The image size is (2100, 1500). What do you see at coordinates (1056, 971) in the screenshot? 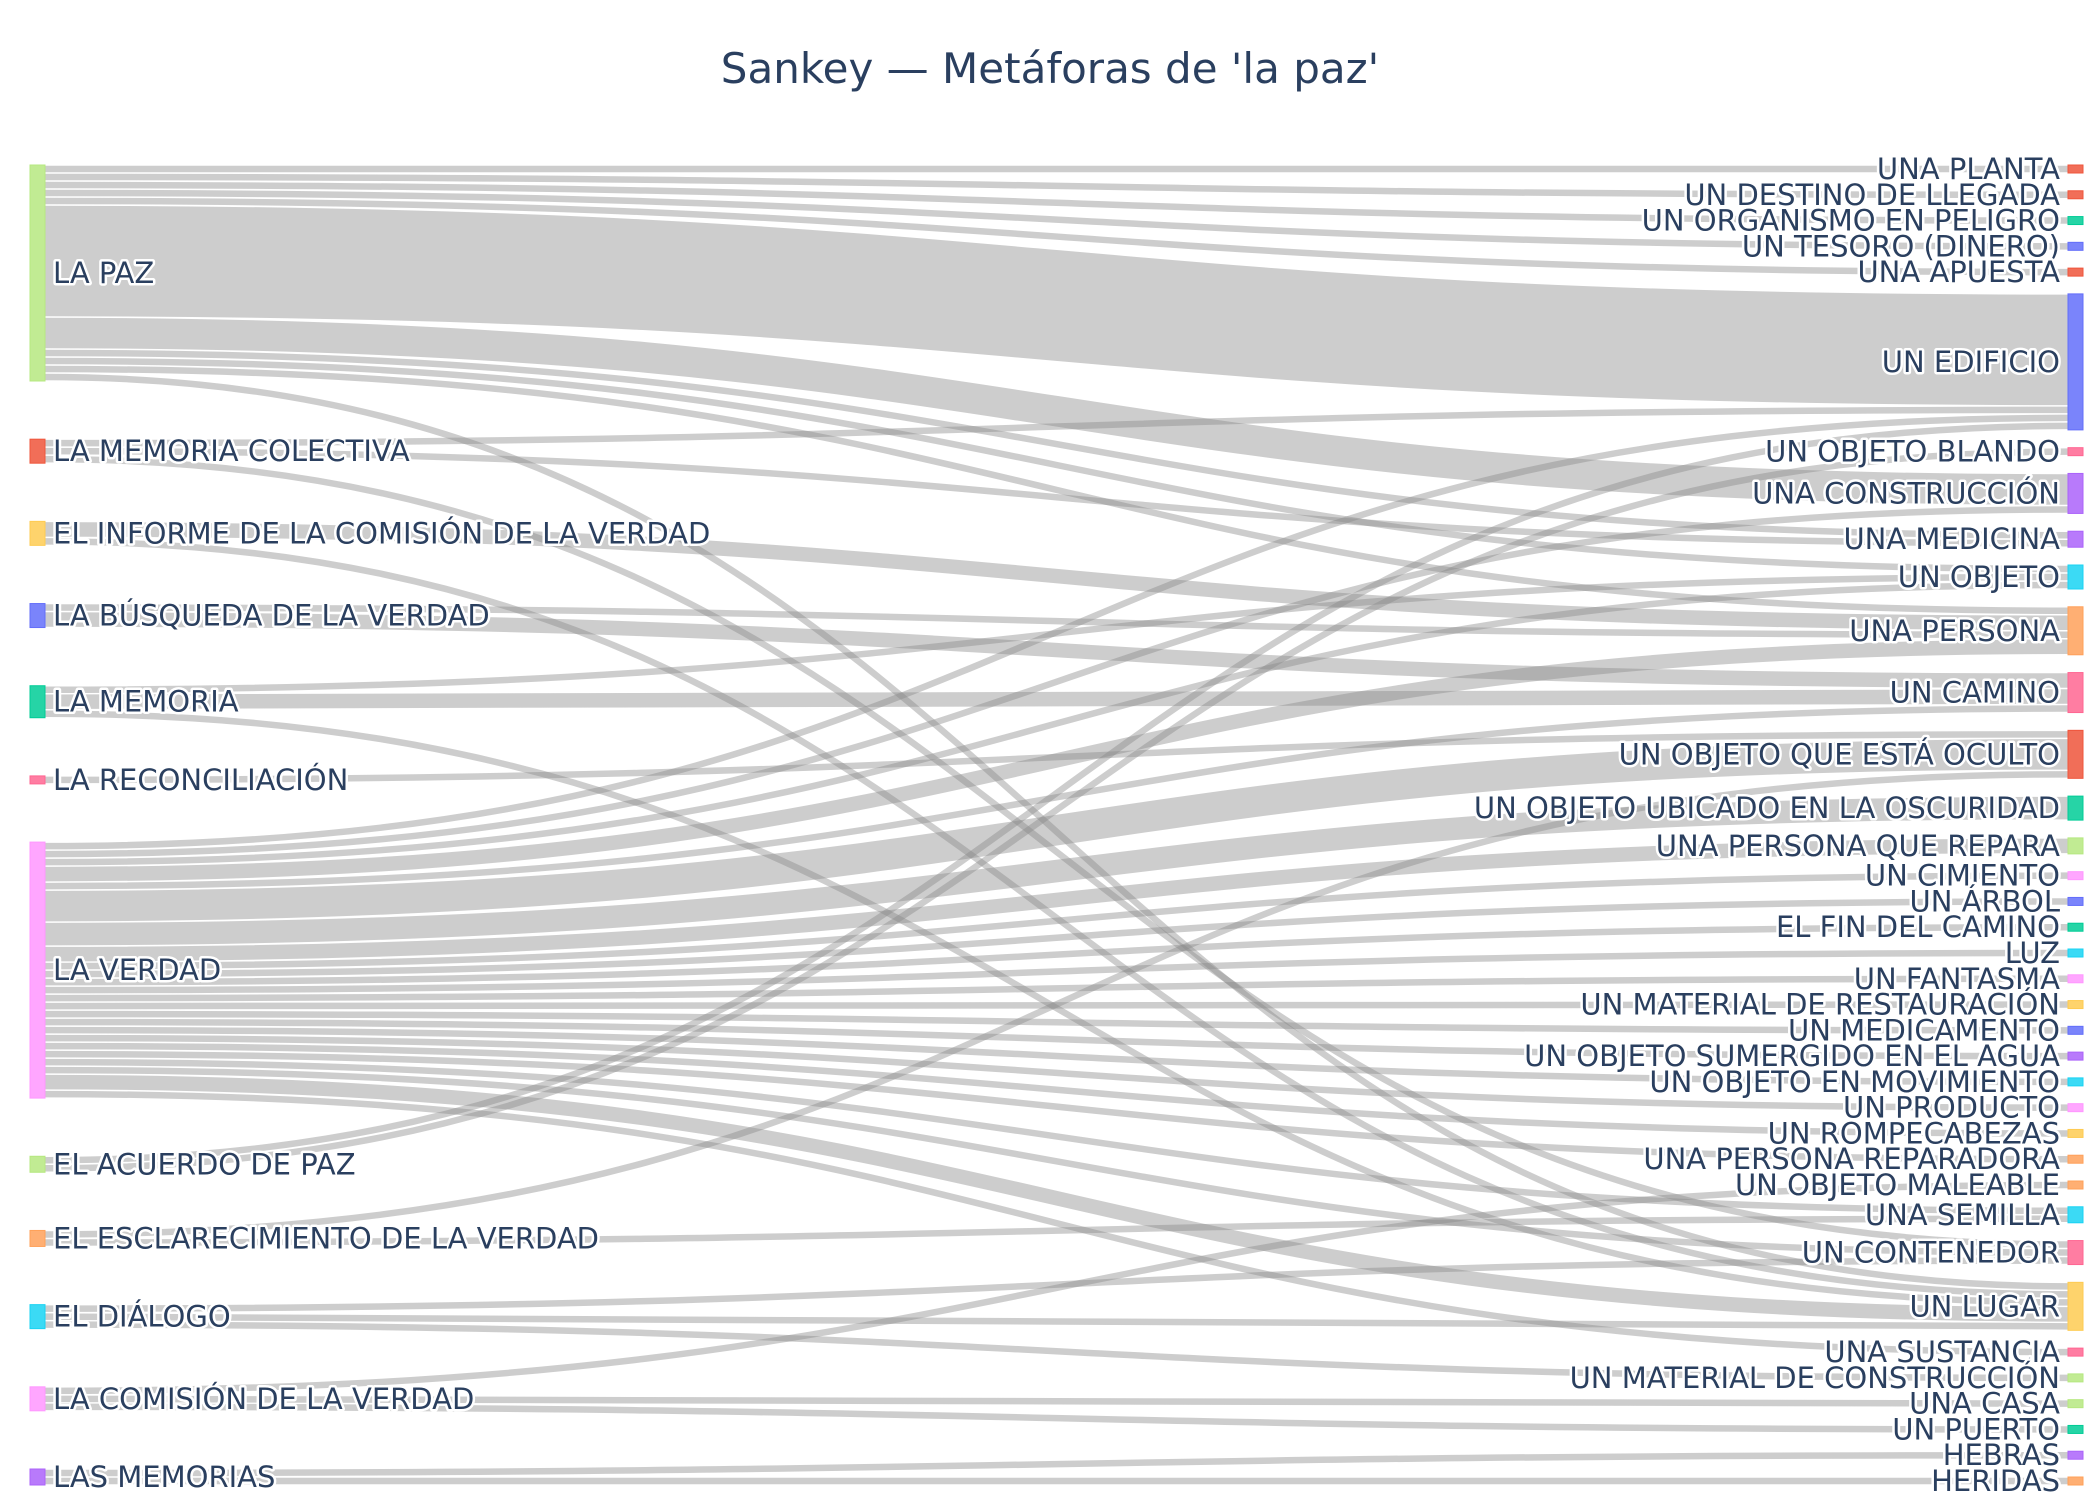
I see `link-la-verdad-to-luz` at bounding box center [1056, 971].